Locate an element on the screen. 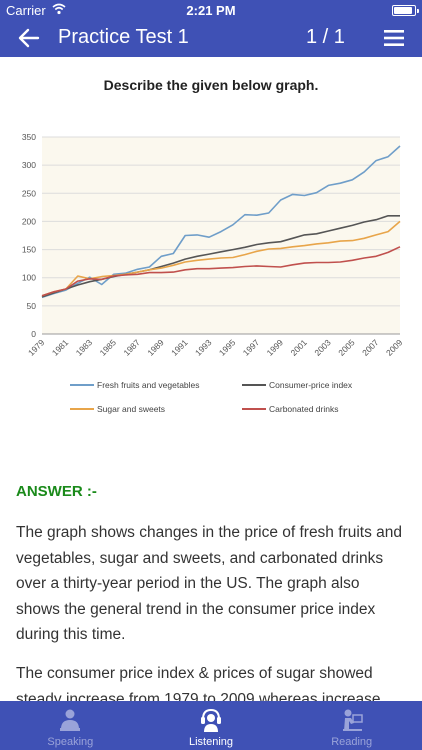 Image resolution: width=422 pixels, height=750 pixels. status-bar: Carrier 2:21 PM is located at coordinates (211, 10).